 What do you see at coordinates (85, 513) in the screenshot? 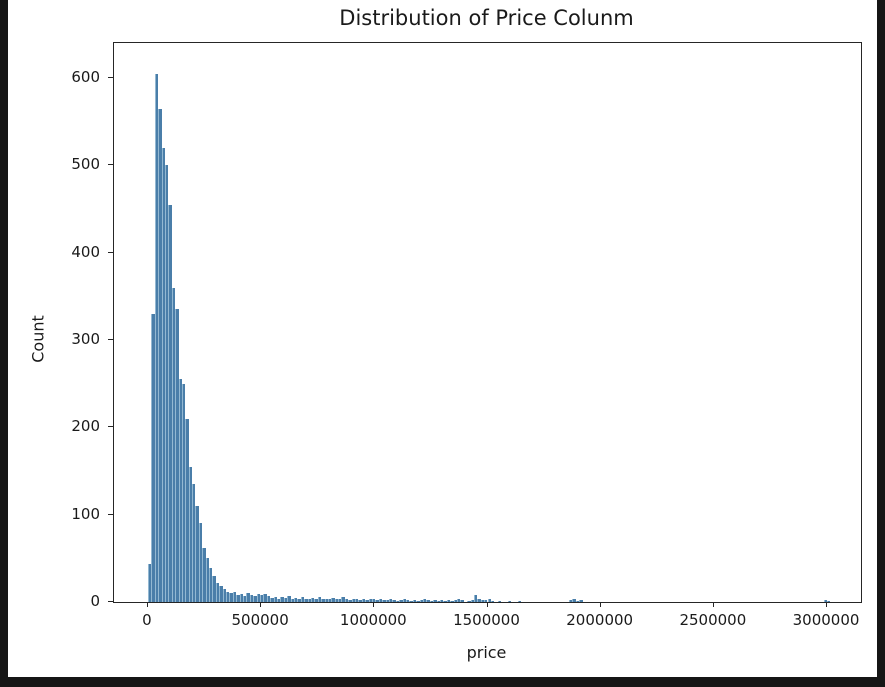
I see `y-tick-label: 100` at bounding box center [85, 513].